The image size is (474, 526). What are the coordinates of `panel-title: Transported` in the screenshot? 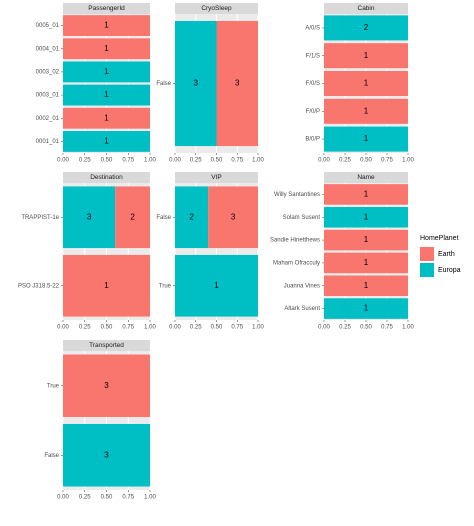 It's located at (106, 345).